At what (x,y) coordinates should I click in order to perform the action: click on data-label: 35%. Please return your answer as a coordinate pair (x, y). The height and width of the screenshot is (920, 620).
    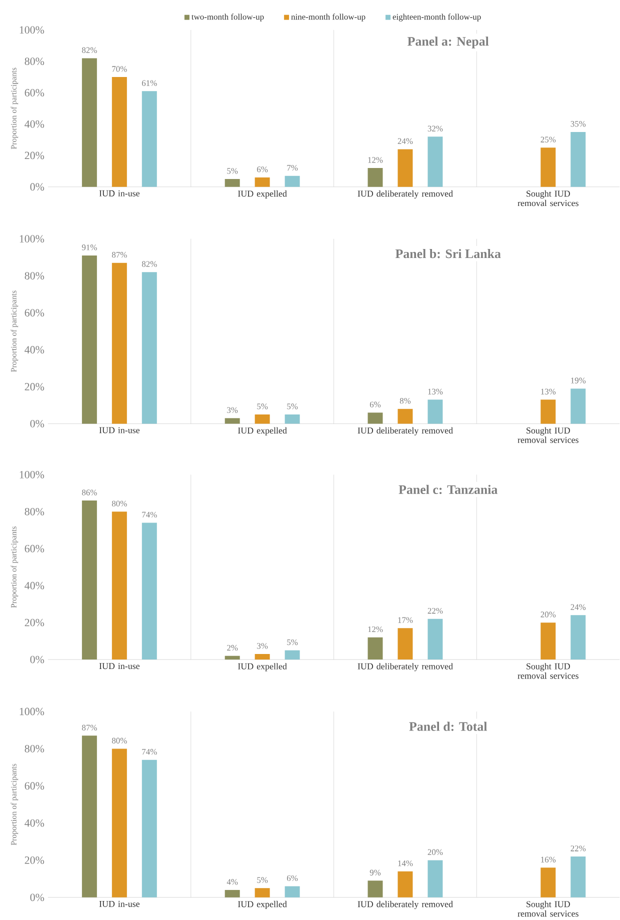
    Looking at the image, I should click on (578, 124).